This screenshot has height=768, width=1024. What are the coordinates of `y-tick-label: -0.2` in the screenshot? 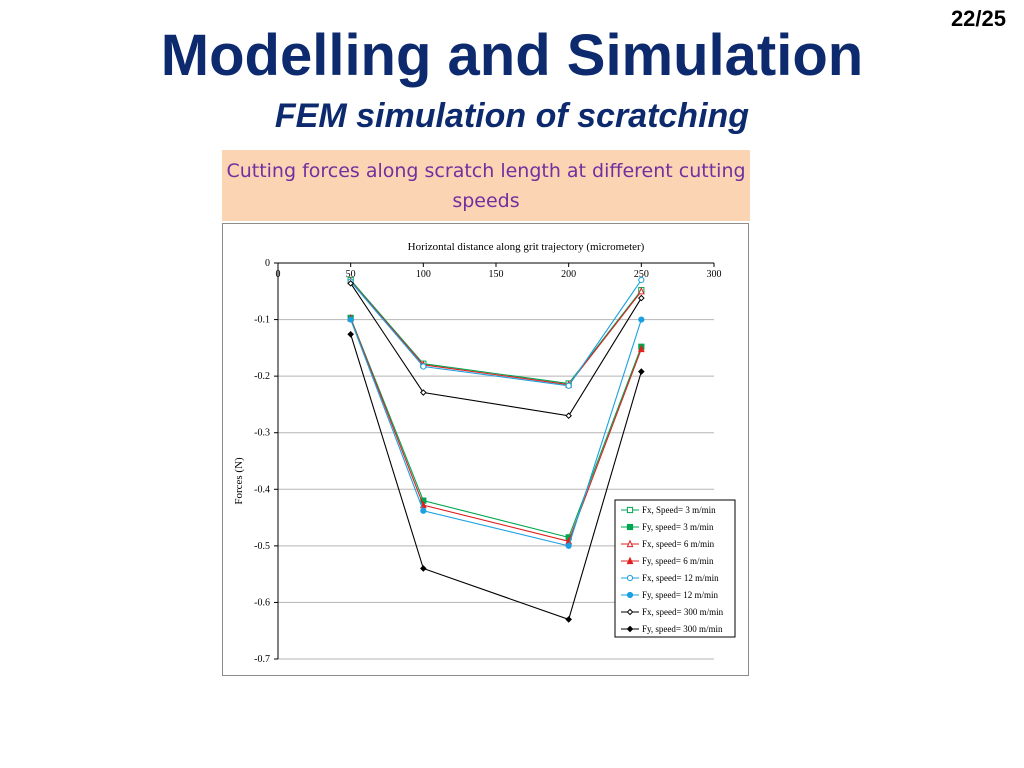 It's located at (262, 376).